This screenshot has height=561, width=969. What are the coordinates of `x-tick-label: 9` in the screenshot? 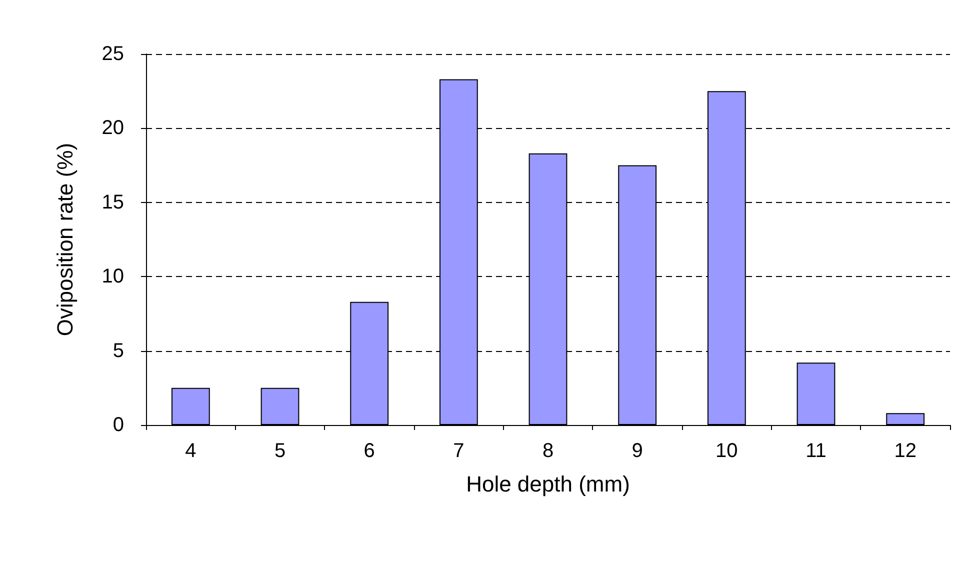 It's located at (637, 451).